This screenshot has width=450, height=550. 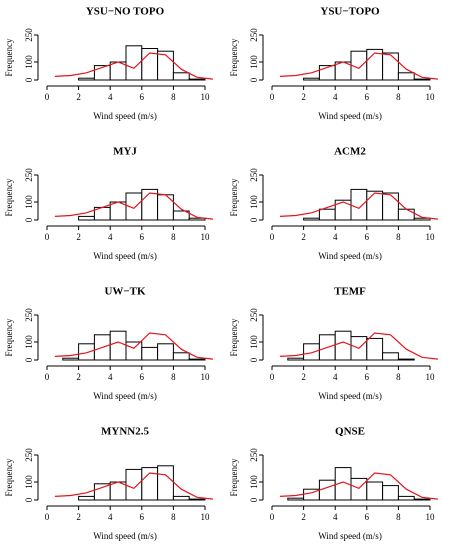 I want to click on panel-title: ACM2, so click(x=350, y=152).